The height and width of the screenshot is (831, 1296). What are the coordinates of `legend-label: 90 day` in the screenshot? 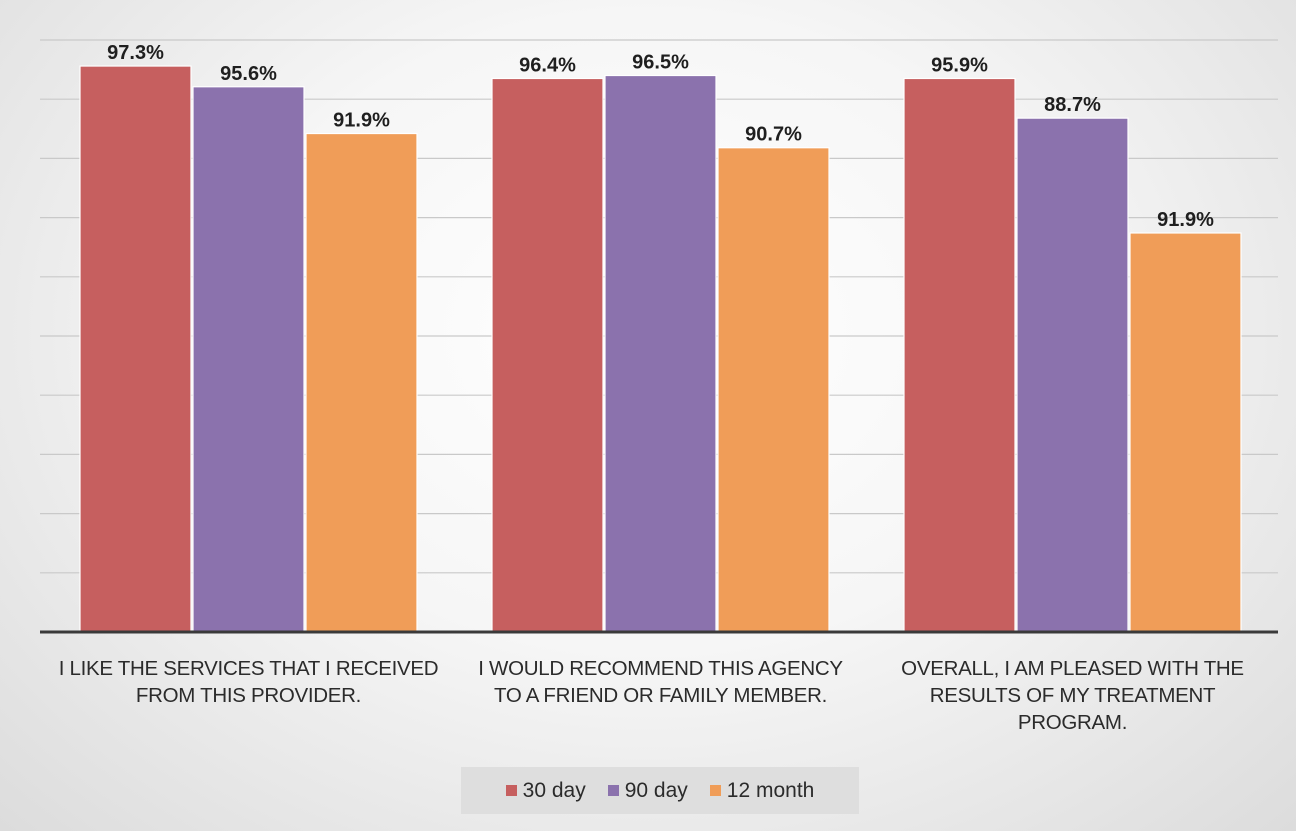 It's located at (656, 790).